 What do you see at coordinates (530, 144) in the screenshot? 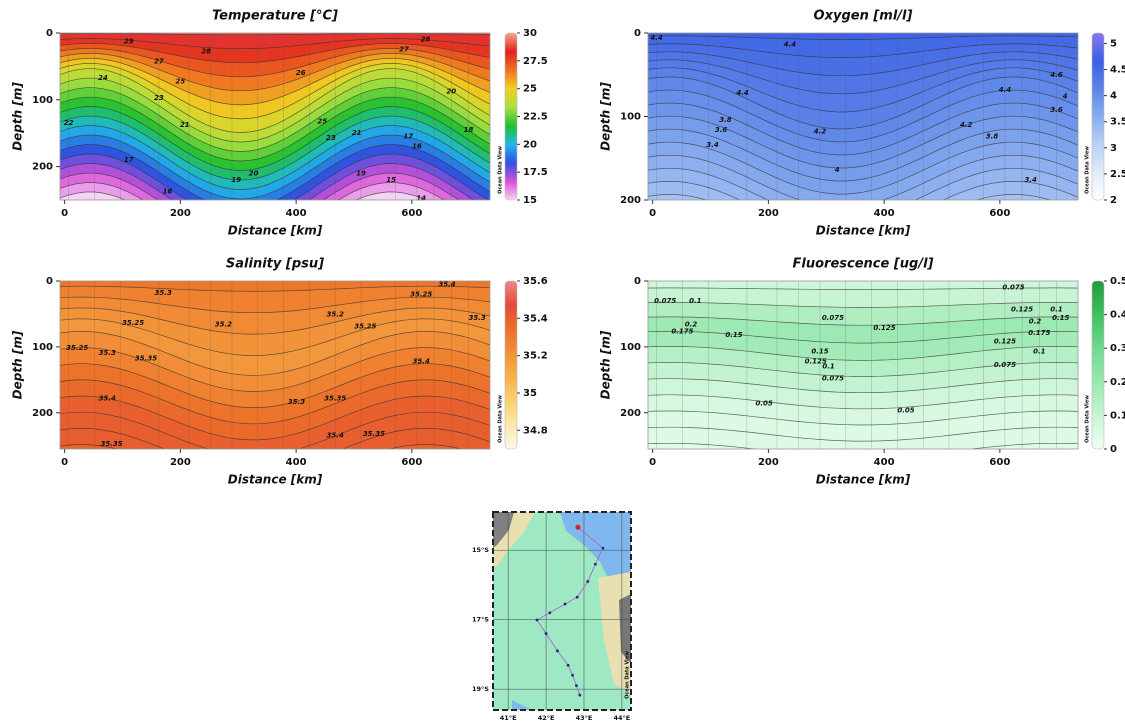
I see `colorbar-tick-label: 20` at bounding box center [530, 144].